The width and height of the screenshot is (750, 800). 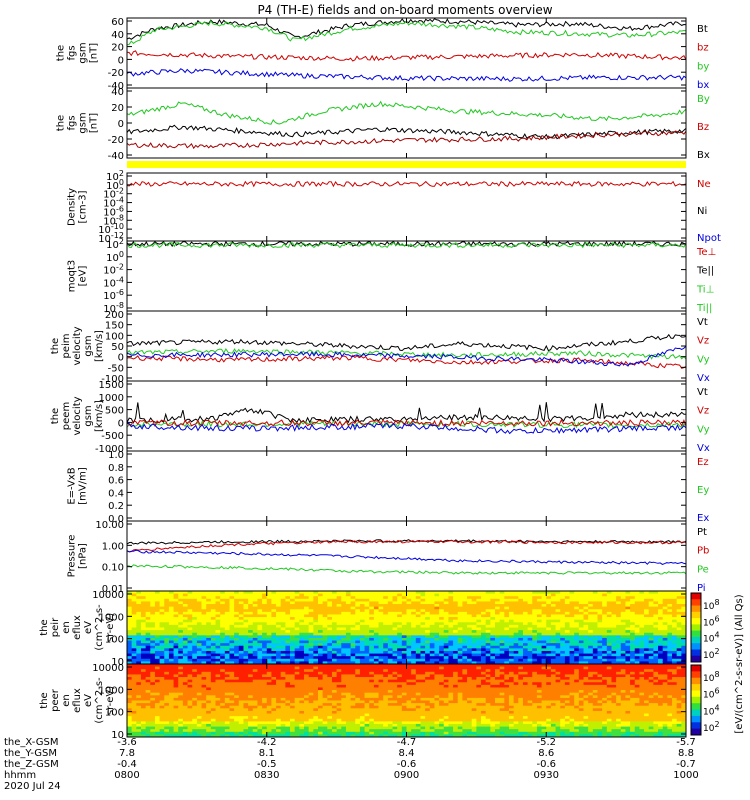 I want to click on series-line-Vx, so click(x=406, y=428).